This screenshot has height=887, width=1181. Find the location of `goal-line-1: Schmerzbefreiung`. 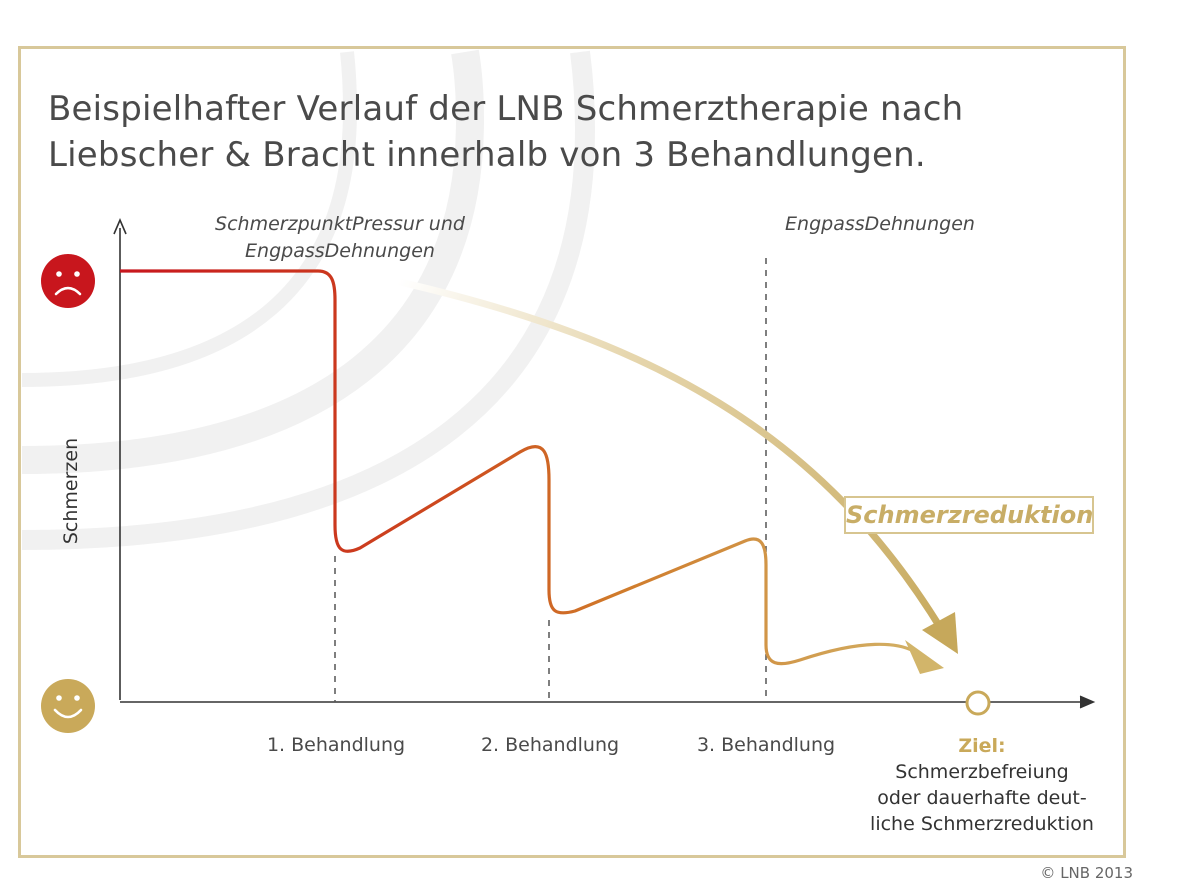

goal-line-1: Schmerzbefreiung is located at coordinates (982, 772).